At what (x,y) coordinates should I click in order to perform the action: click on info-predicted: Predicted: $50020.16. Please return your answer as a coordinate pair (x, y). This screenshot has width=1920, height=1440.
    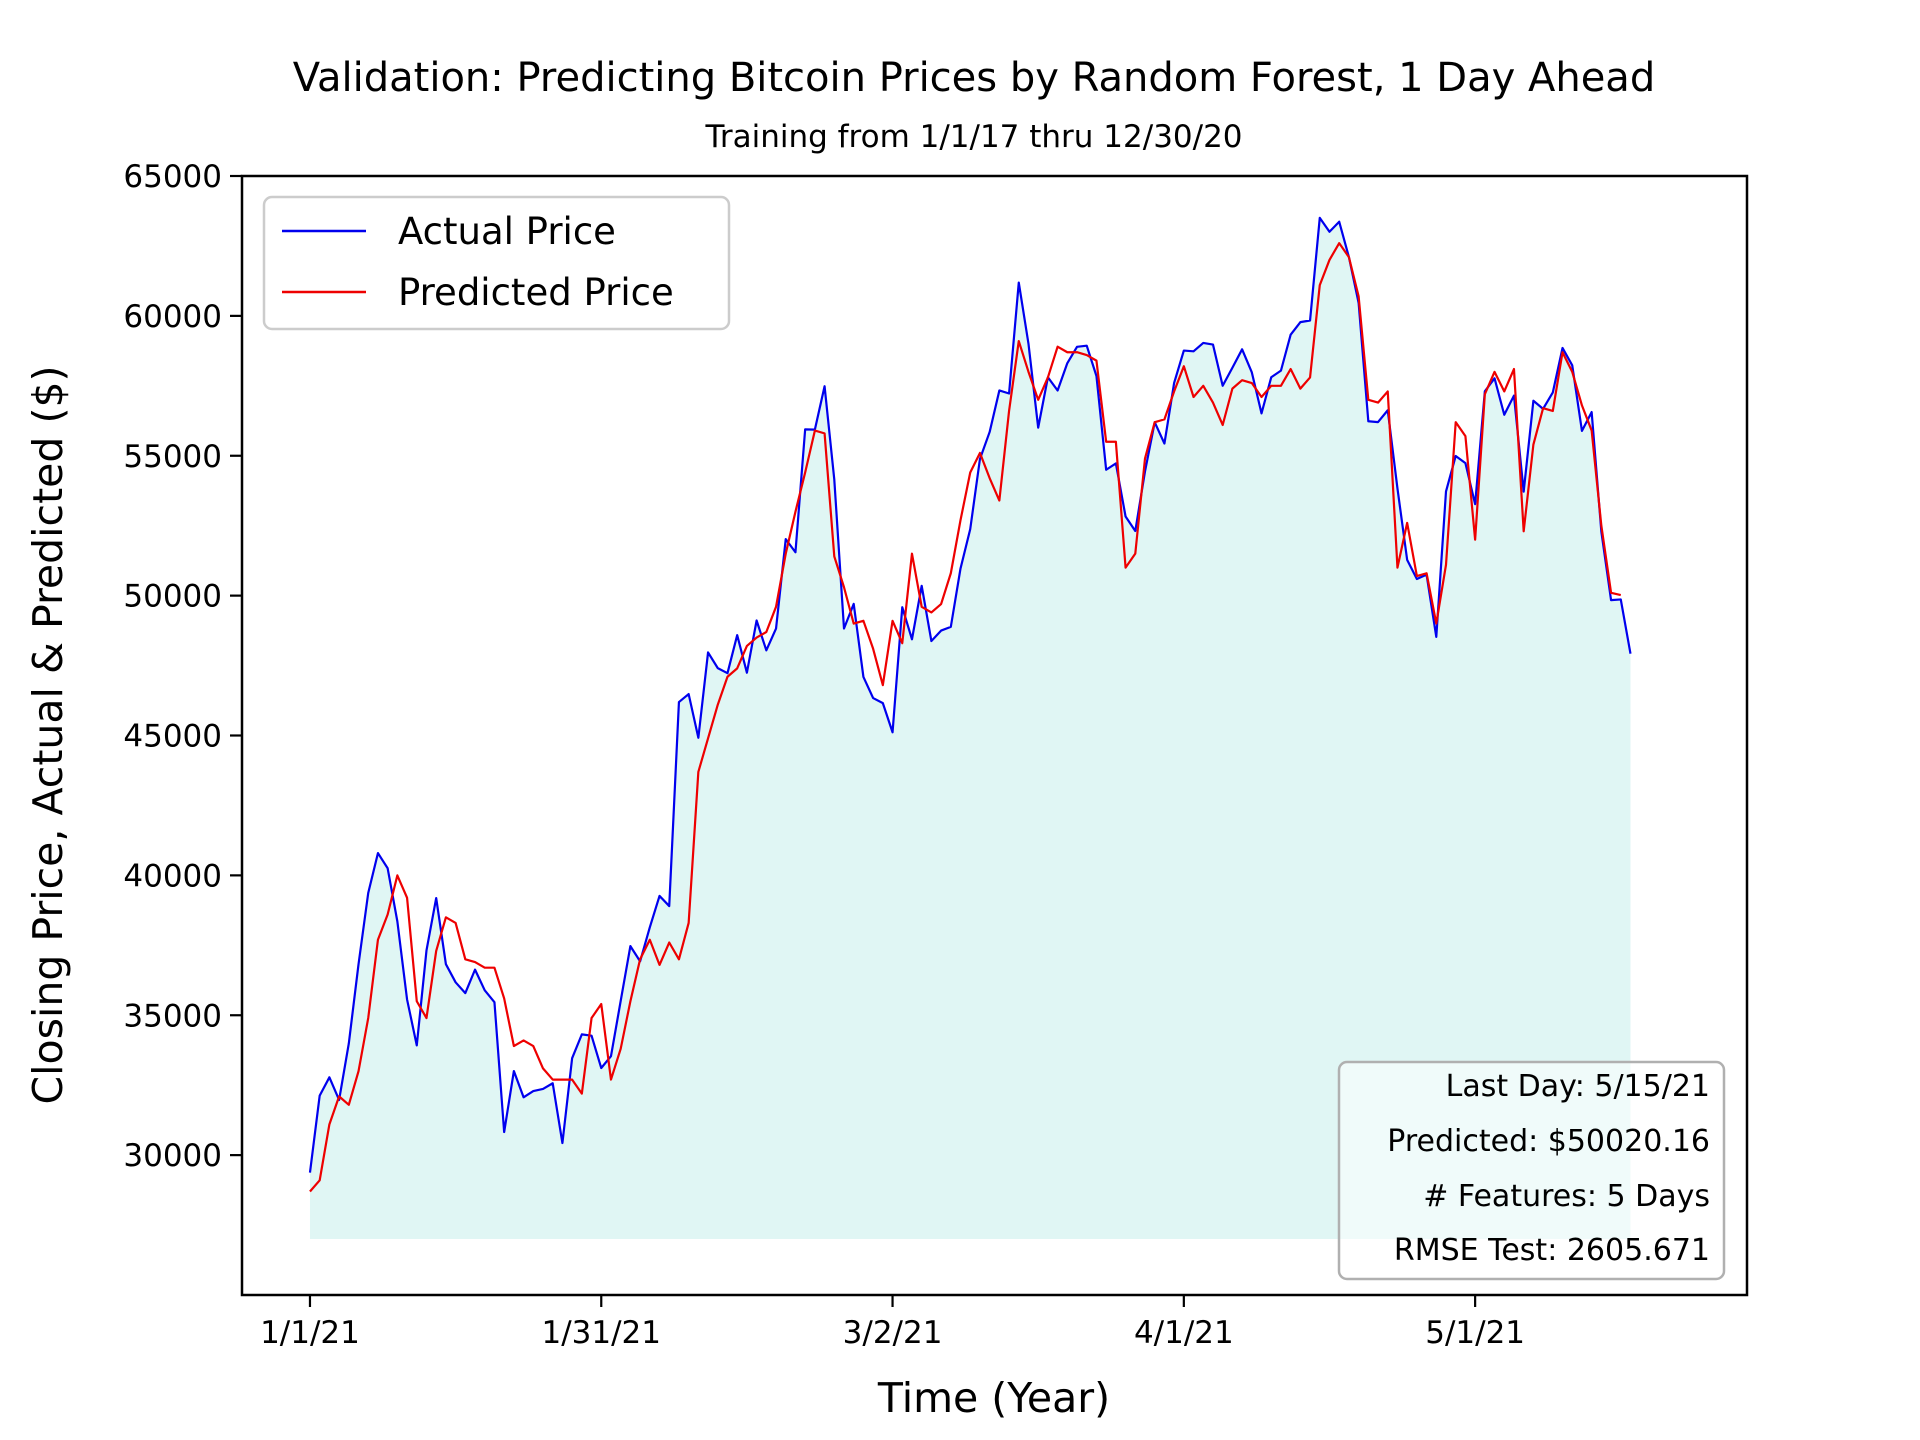
    Looking at the image, I should click on (1548, 1141).